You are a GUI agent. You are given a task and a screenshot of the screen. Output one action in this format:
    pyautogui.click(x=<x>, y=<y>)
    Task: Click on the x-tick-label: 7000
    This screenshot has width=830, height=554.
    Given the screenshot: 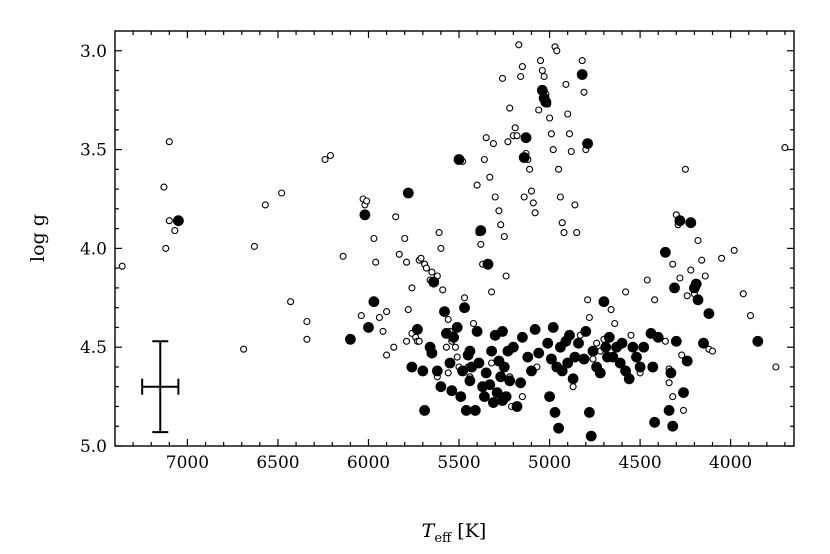 What is the action you would take?
    pyautogui.click(x=187, y=463)
    